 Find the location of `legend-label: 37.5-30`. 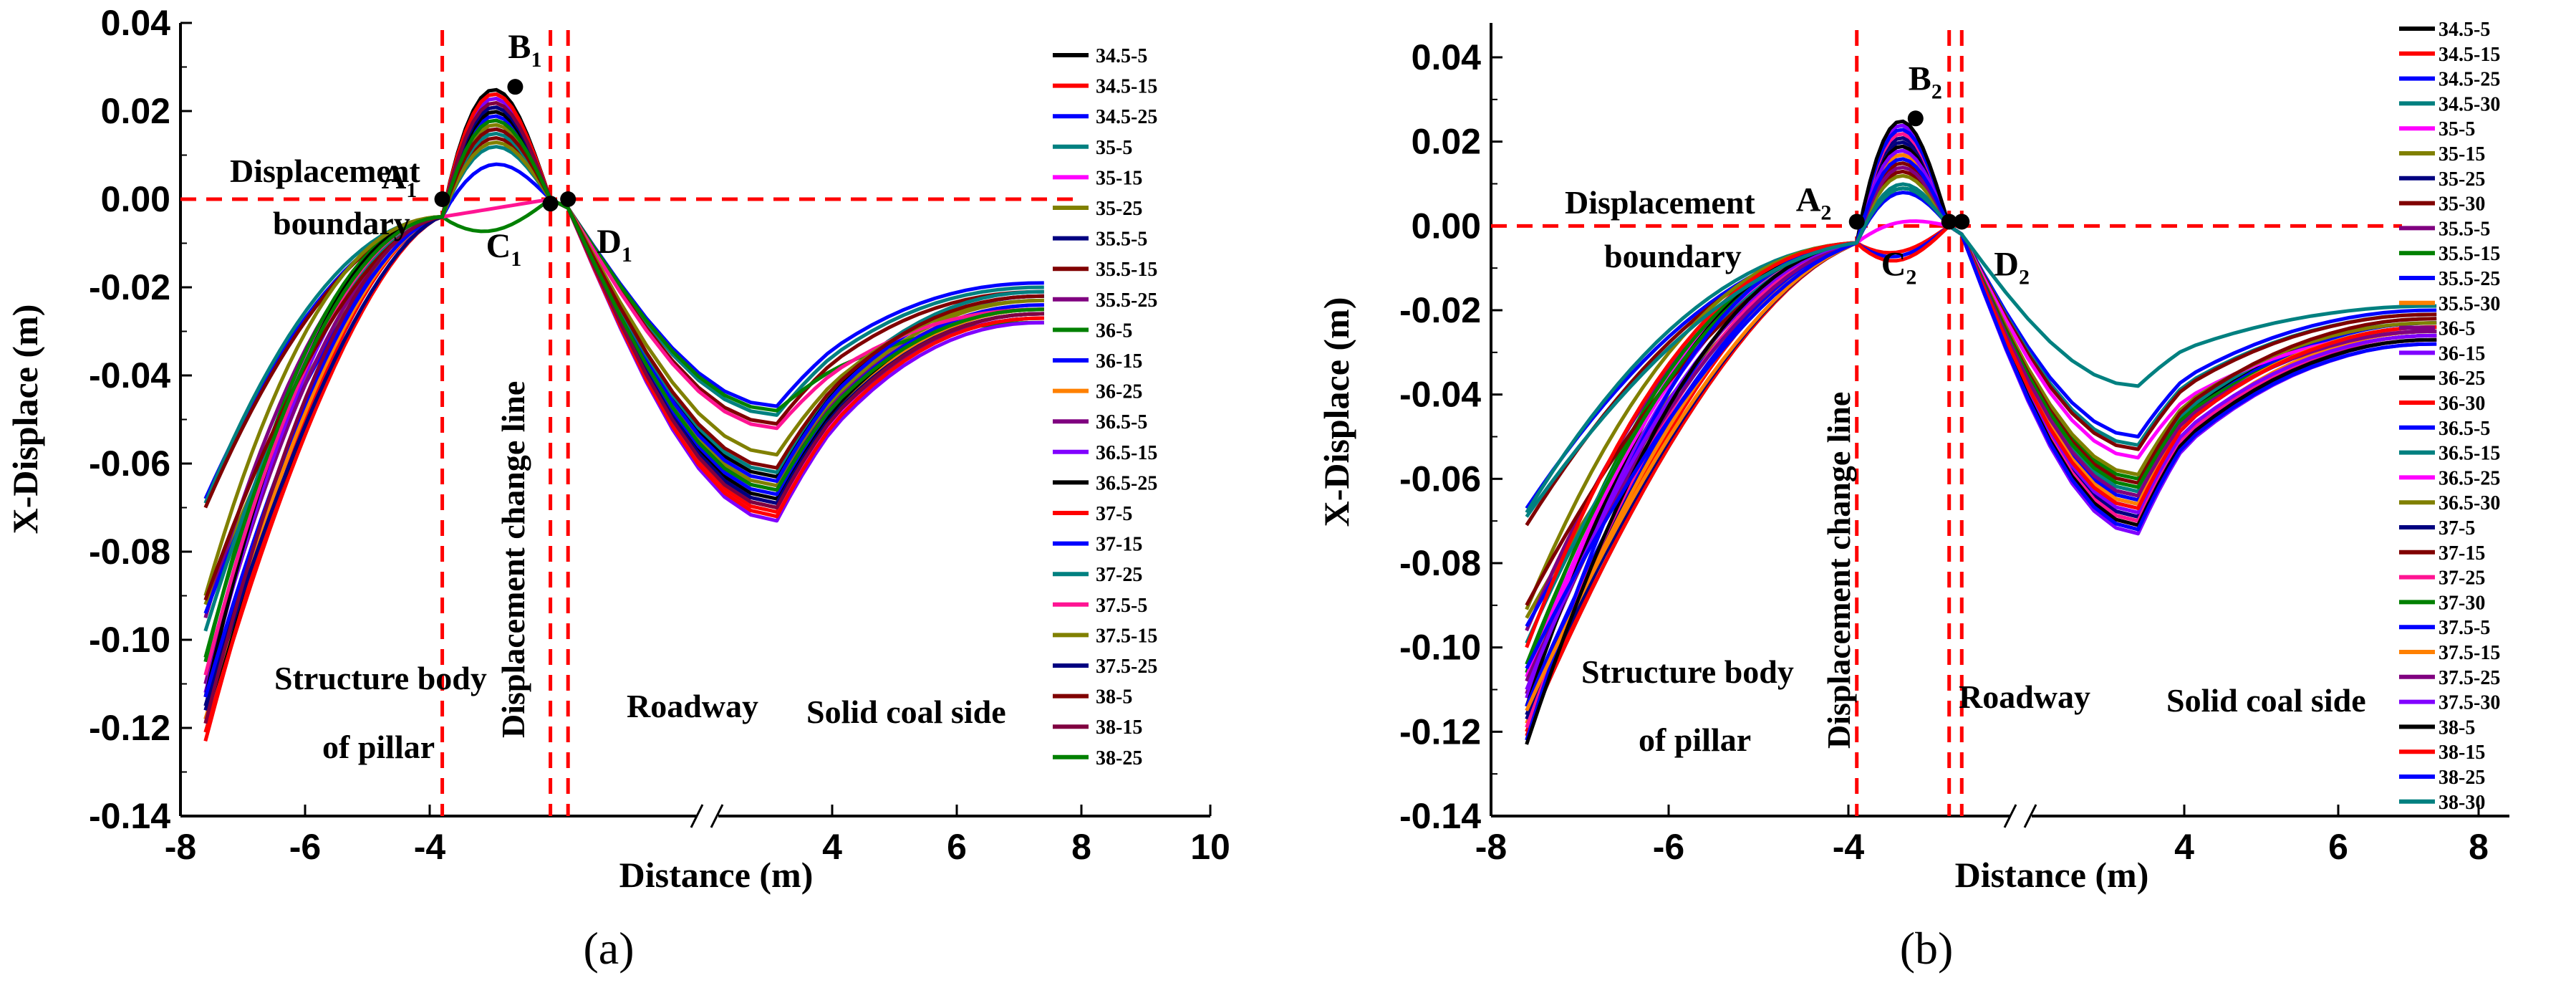

legend-label: 37.5-30 is located at coordinates (2469, 703).